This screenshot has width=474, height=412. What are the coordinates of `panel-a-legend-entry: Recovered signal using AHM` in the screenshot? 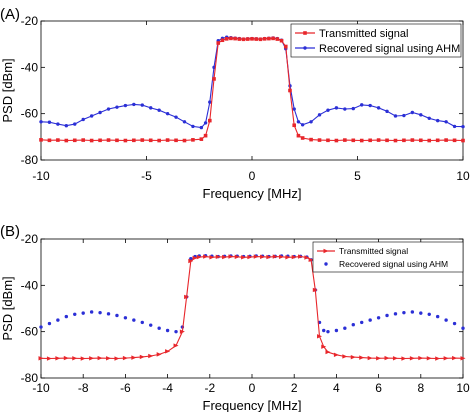 It's located at (389, 49).